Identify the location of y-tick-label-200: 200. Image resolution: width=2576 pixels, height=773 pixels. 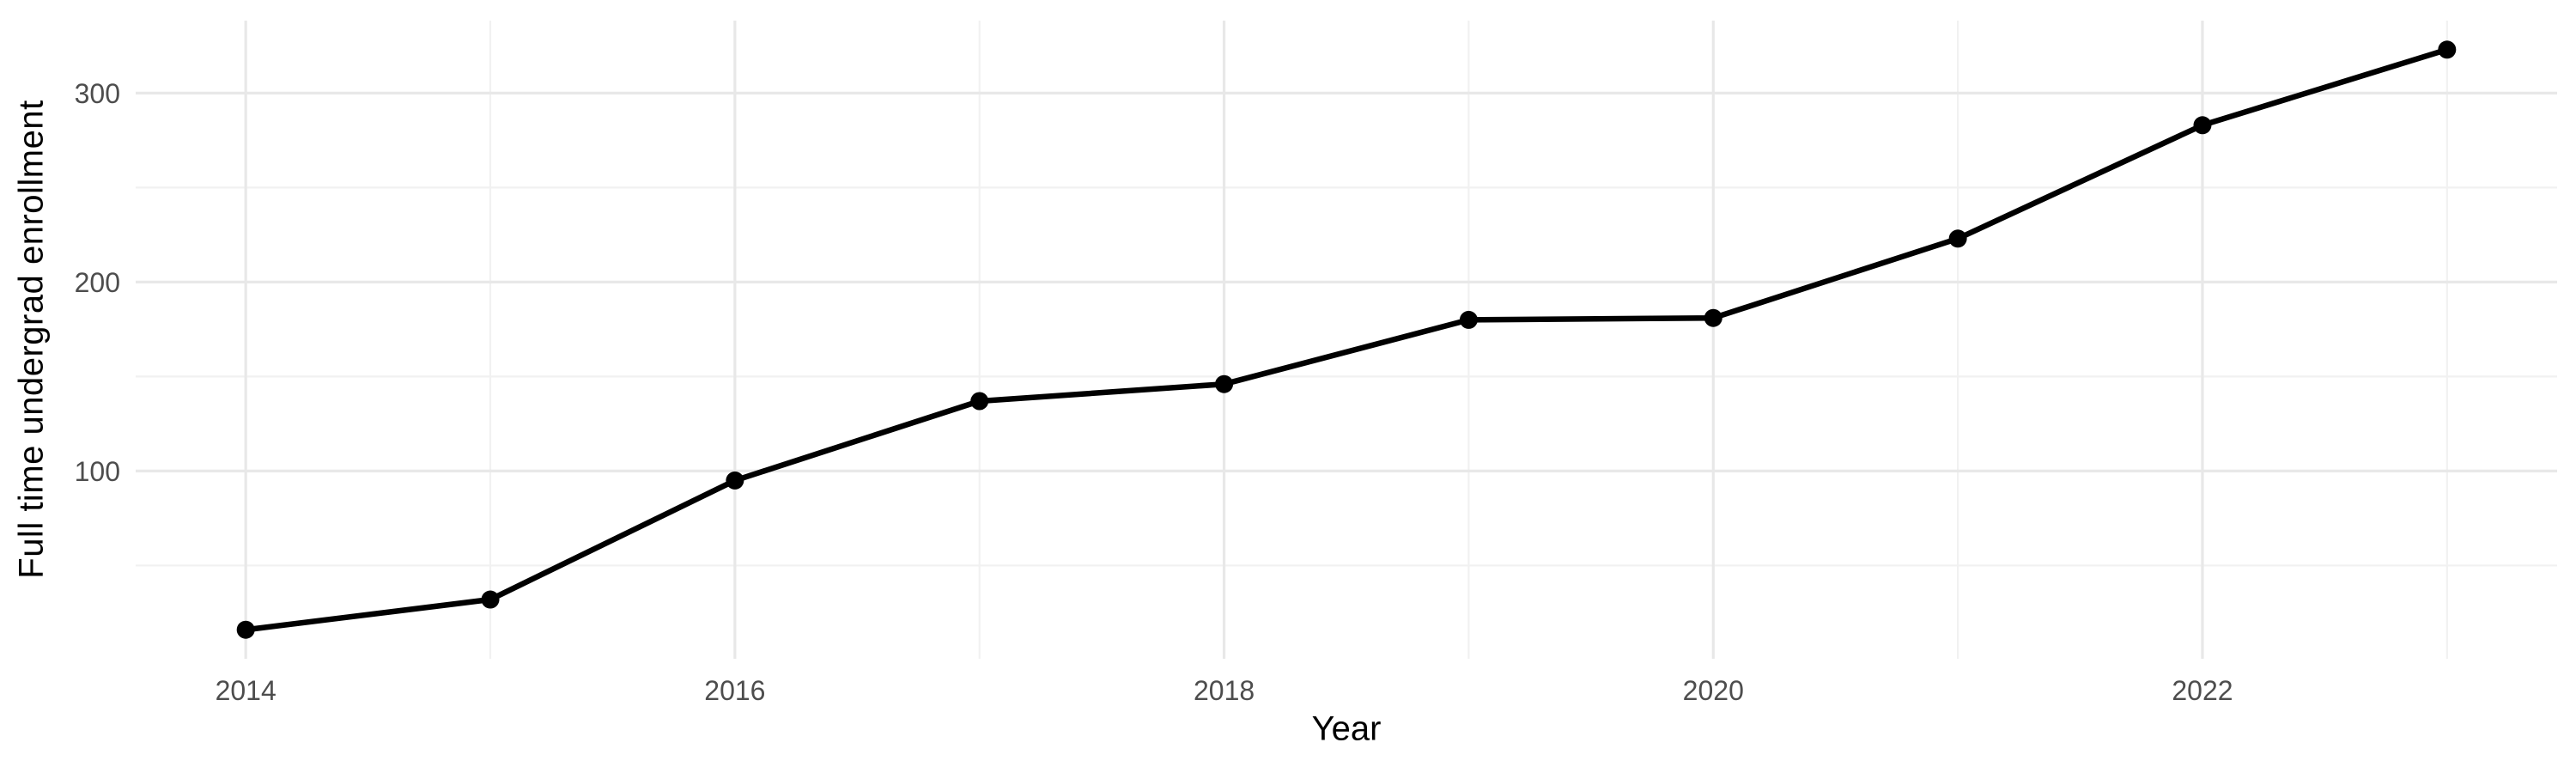
(98, 282).